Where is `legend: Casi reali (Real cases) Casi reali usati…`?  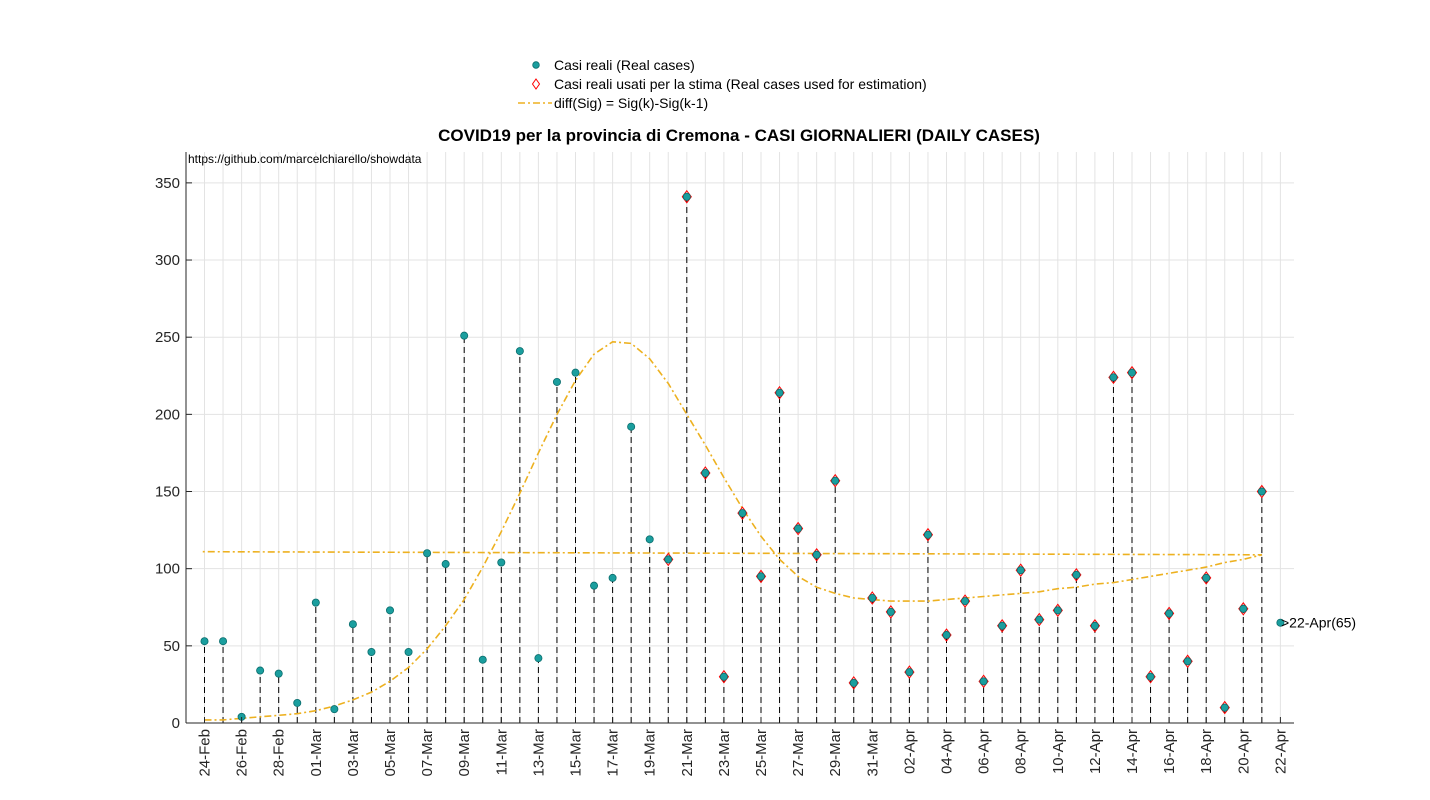
legend: Casi reali (Real cases) Casi reali usati… is located at coordinates (722, 84).